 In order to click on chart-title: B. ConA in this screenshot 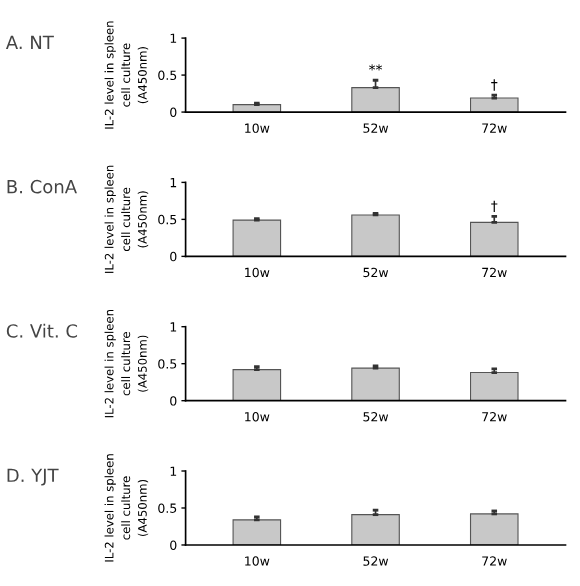, I will do `click(42, 186)`.